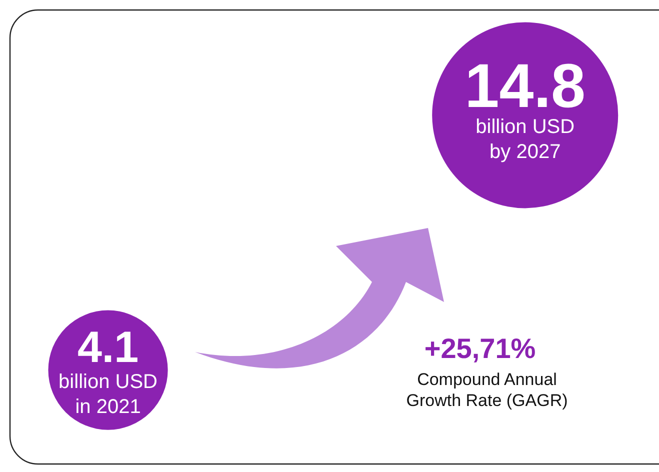 The height and width of the screenshot is (472, 659). Describe the element at coordinates (108, 347) in the screenshot. I see `data-label: 4.1` at that location.